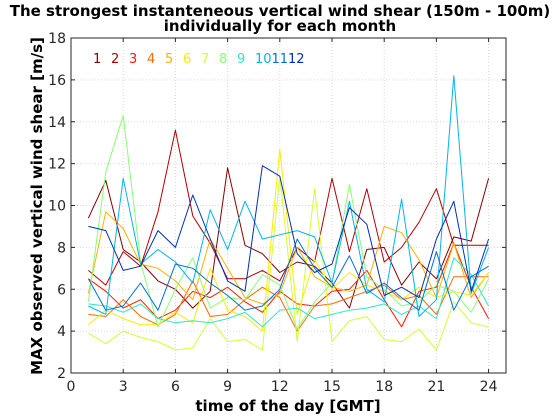 The image size is (560, 420). What do you see at coordinates (57, 165) in the screenshot?
I see `y-tick-label: 12` at bounding box center [57, 165].